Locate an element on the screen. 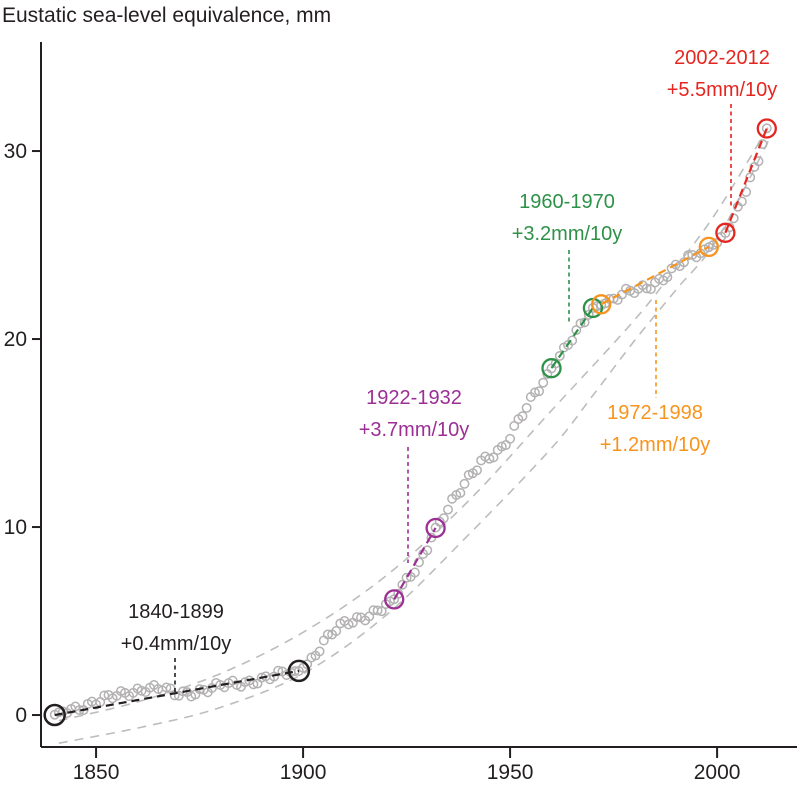 This screenshot has height=785, width=800. annotation-rate-1960-1970: +3.2mm/10y is located at coordinates (567, 234).